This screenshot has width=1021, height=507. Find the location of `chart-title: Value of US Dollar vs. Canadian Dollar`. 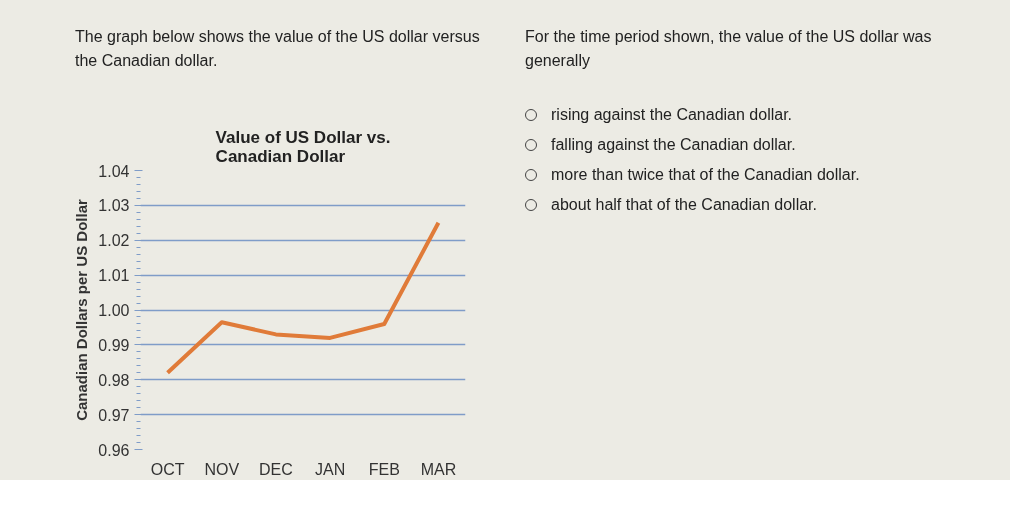

chart-title: Value of US Dollar vs. Canadian Dollar is located at coordinates (303, 146).